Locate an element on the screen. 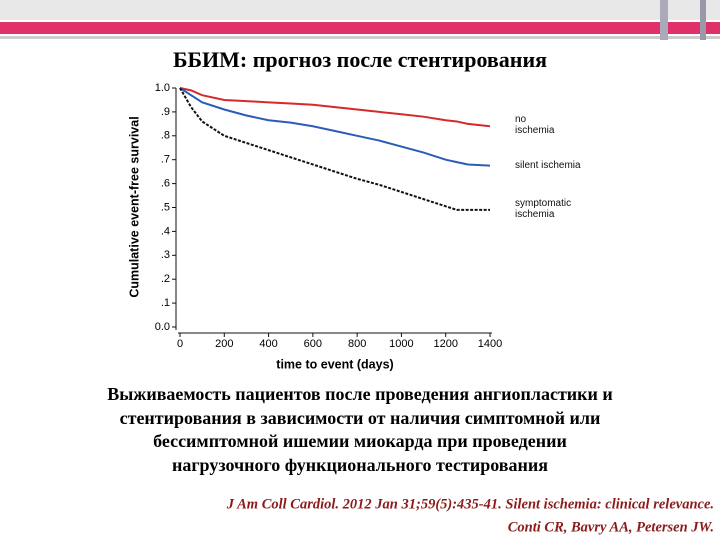 This screenshot has width=720, height=540. top-line is located at coordinates (360, 37).